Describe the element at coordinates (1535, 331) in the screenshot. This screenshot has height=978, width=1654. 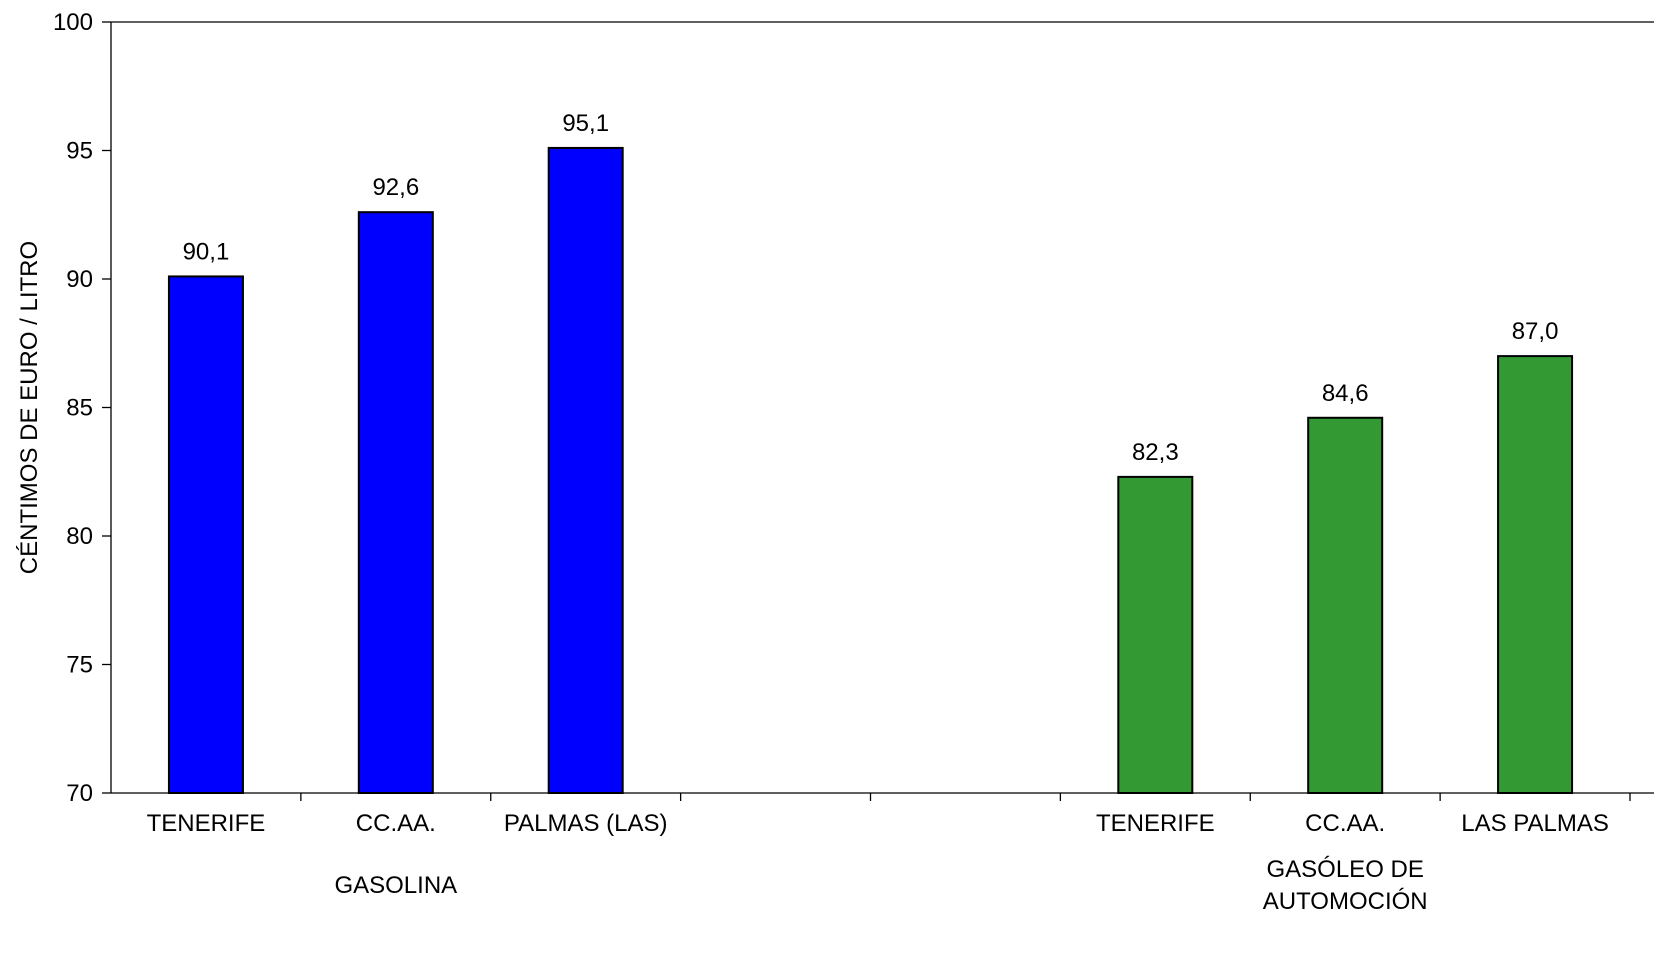
I see `bar-value-label: 87,0` at that location.